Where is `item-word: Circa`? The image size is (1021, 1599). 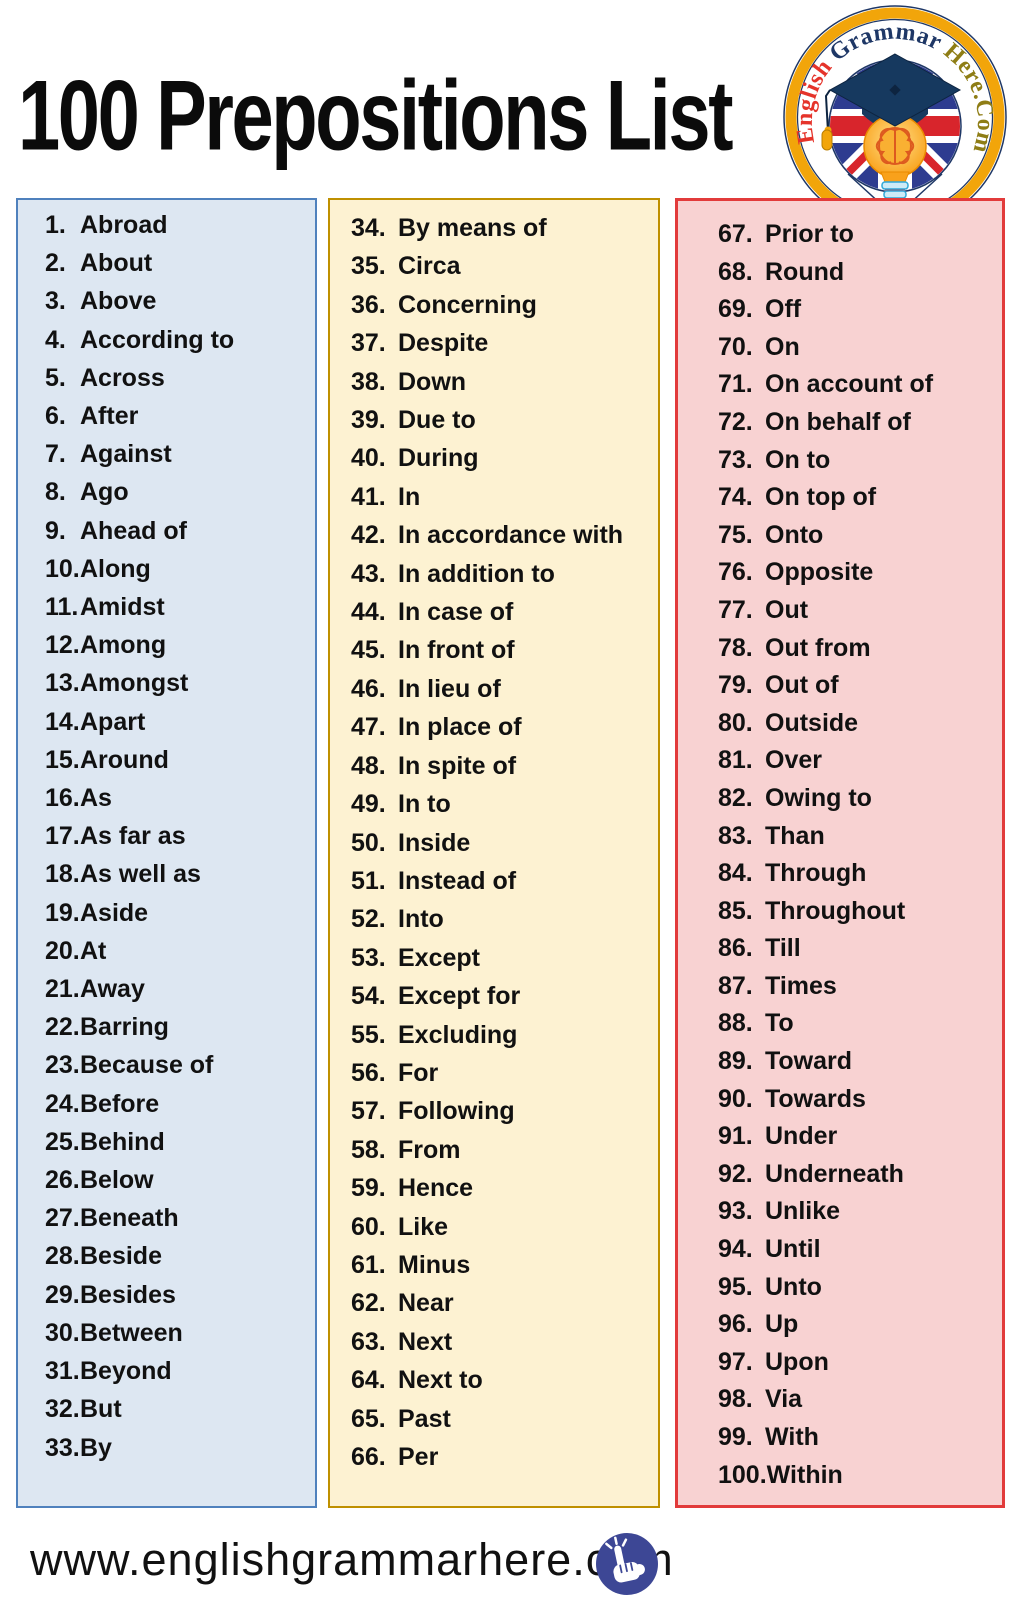 item-word: Circa is located at coordinates (429, 266).